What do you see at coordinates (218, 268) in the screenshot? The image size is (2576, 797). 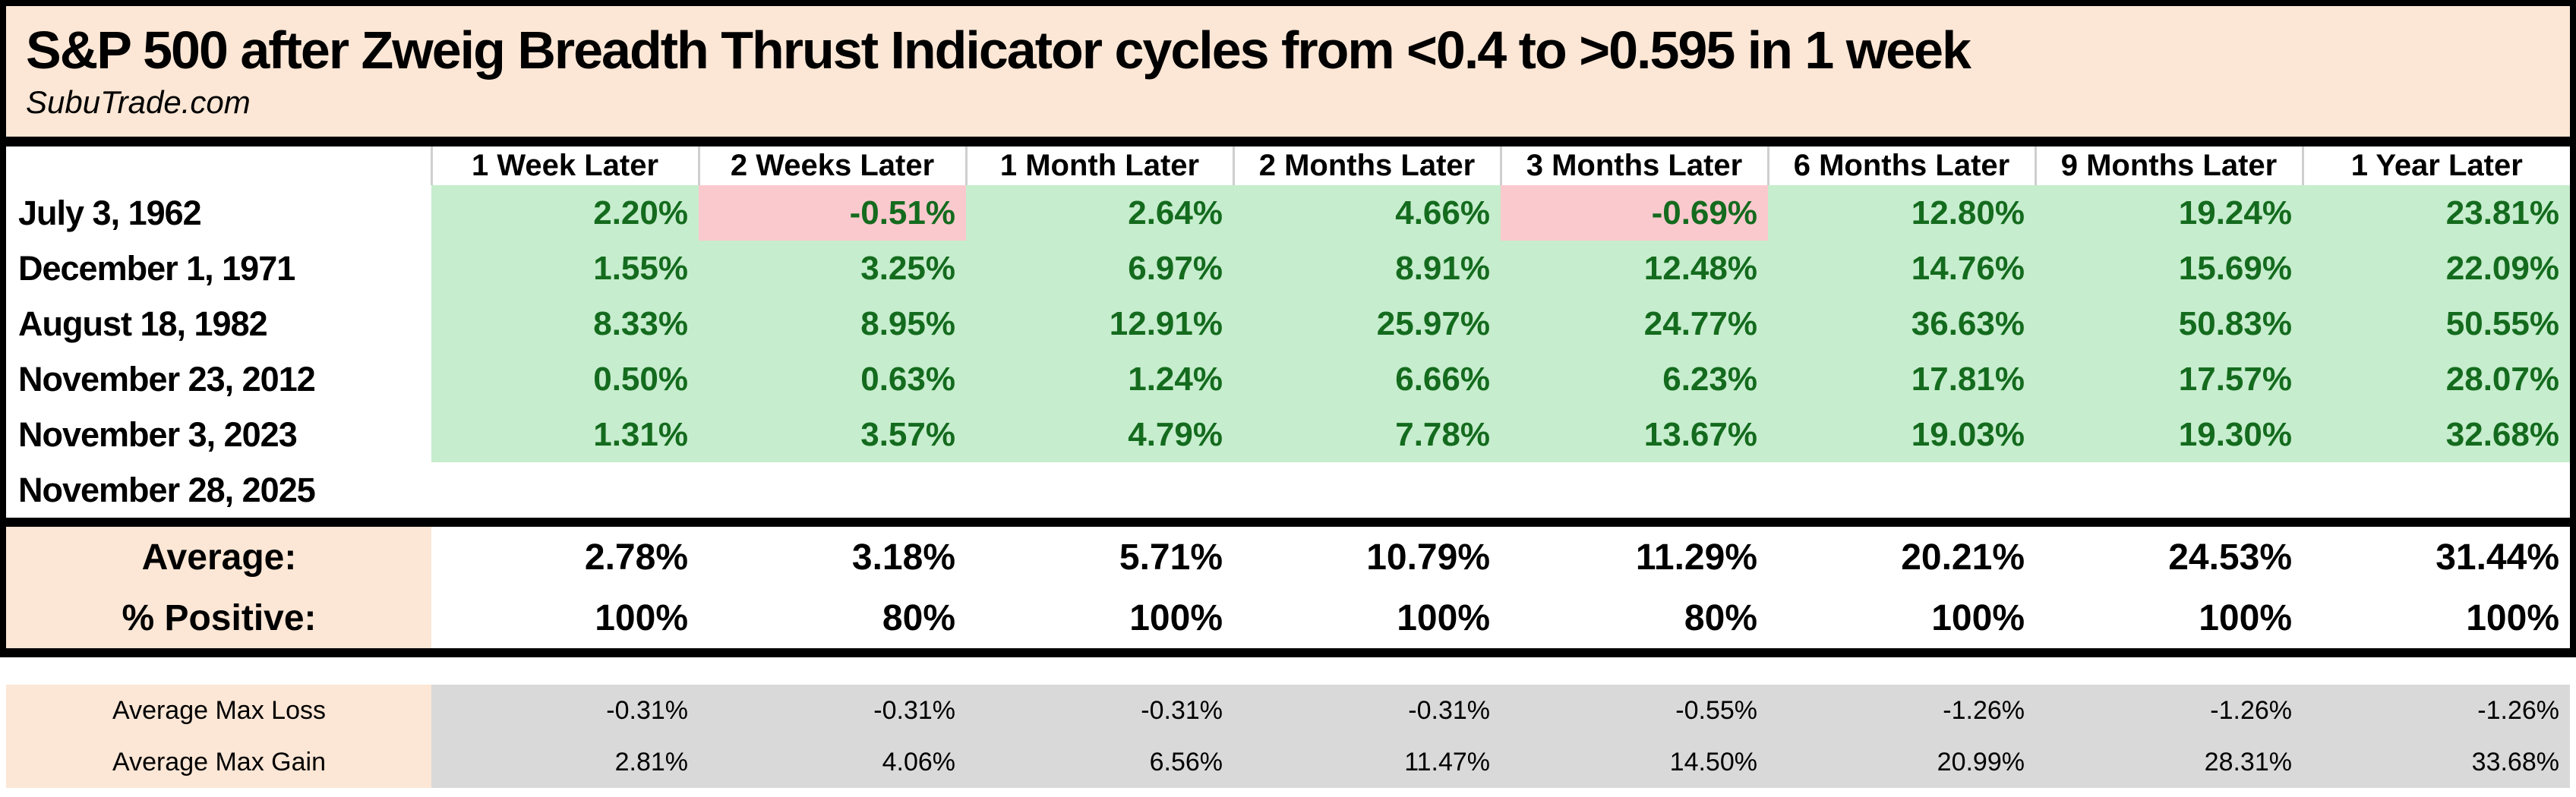 I see `row-label: December 1, 1971` at bounding box center [218, 268].